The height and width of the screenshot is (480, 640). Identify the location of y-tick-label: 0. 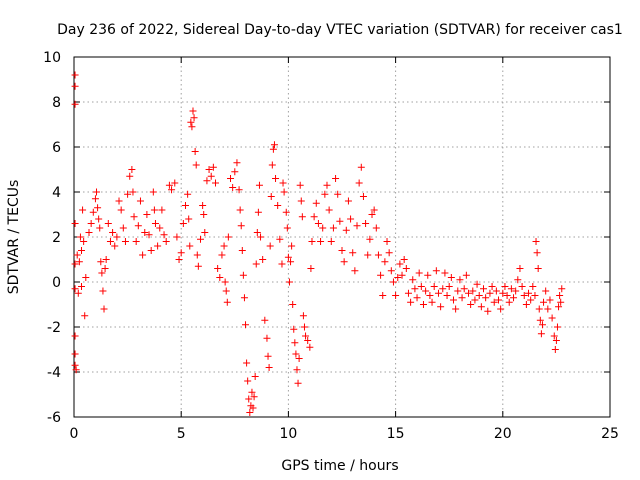
(56, 283).